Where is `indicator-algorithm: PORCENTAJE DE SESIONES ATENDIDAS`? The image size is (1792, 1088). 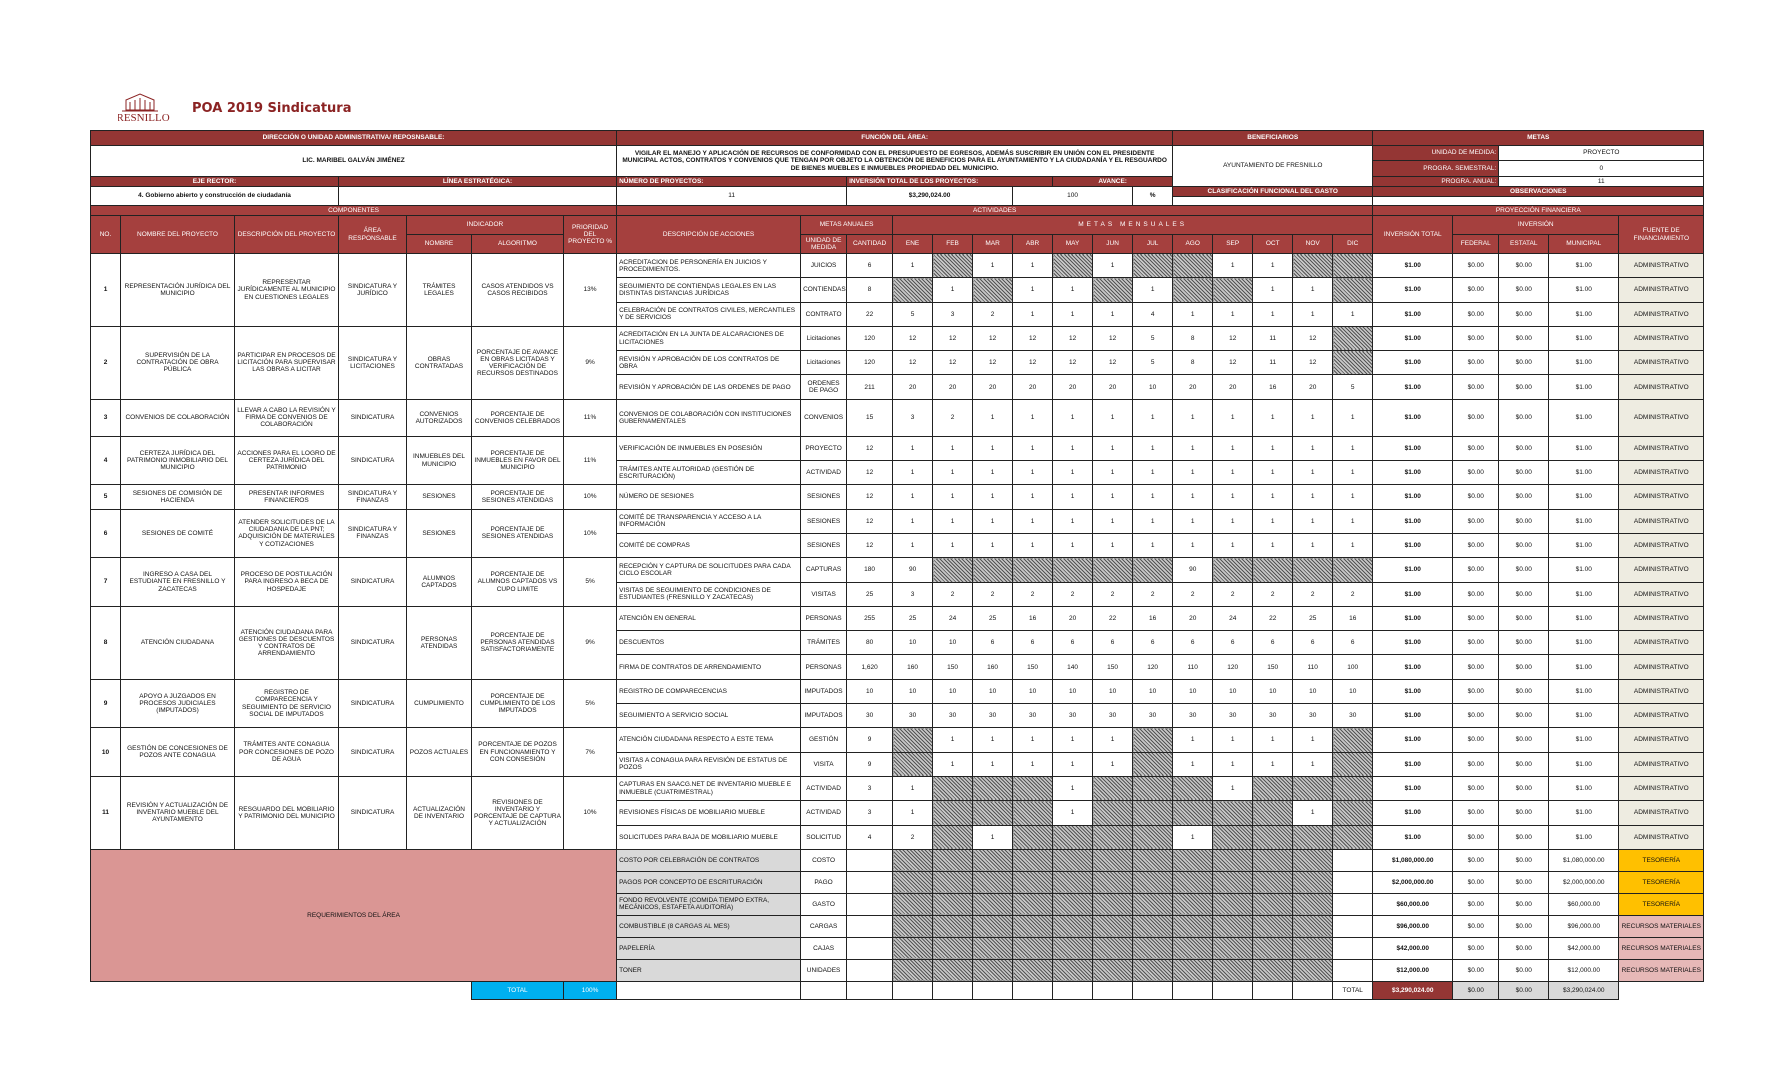 indicator-algorithm: PORCENTAJE DE SESIONES ATENDIDAS is located at coordinates (517, 497).